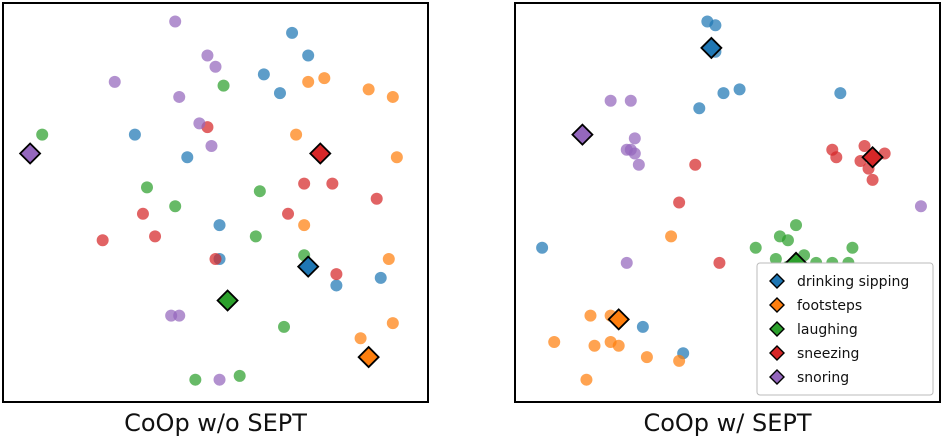 This screenshot has width=946, height=445. I want to click on legend-label-snoring: snoring, so click(823, 378).